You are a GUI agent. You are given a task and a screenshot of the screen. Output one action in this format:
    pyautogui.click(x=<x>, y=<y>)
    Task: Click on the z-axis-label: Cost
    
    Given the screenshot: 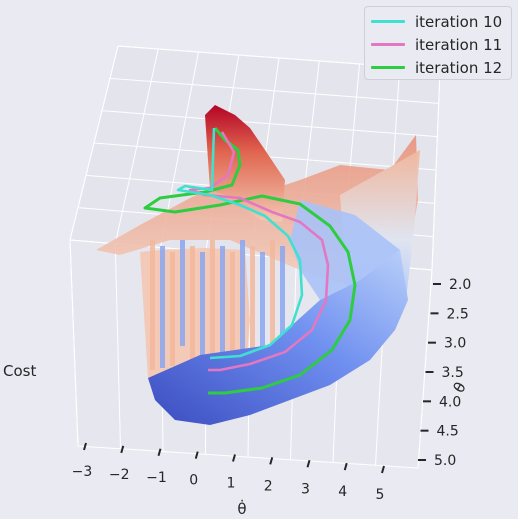 What is the action you would take?
    pyautogui.click(x=19, y=371)
    